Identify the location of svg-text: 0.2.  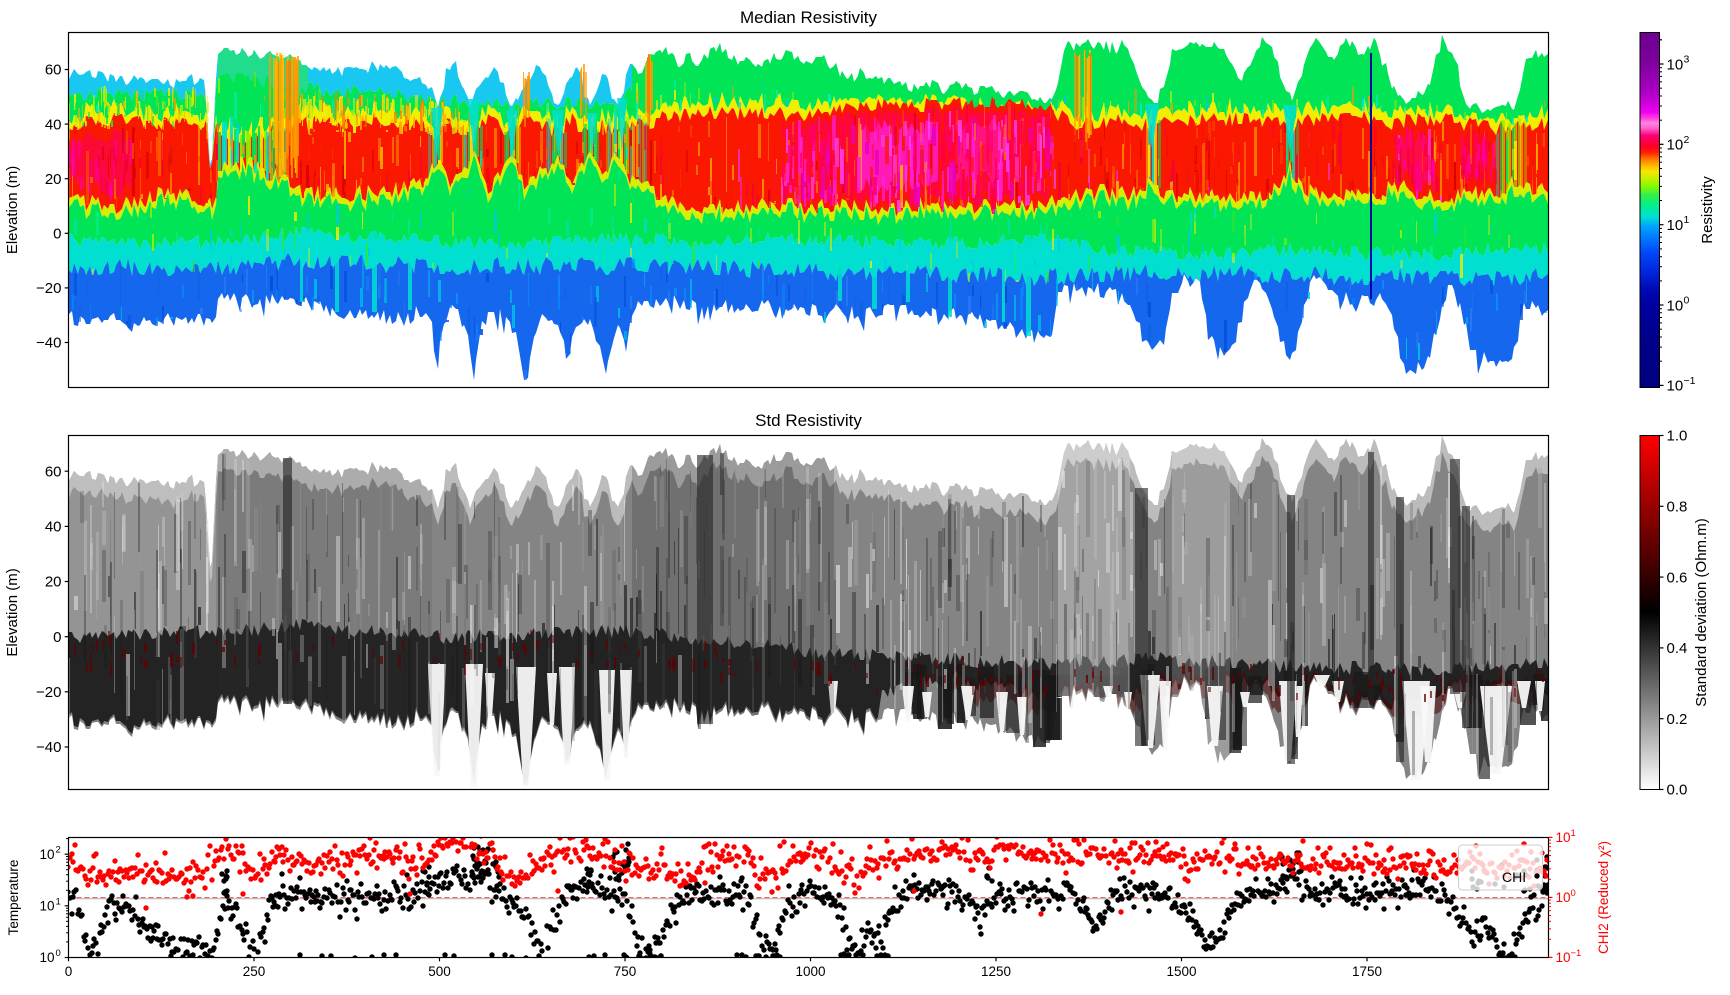
(1677, 719).